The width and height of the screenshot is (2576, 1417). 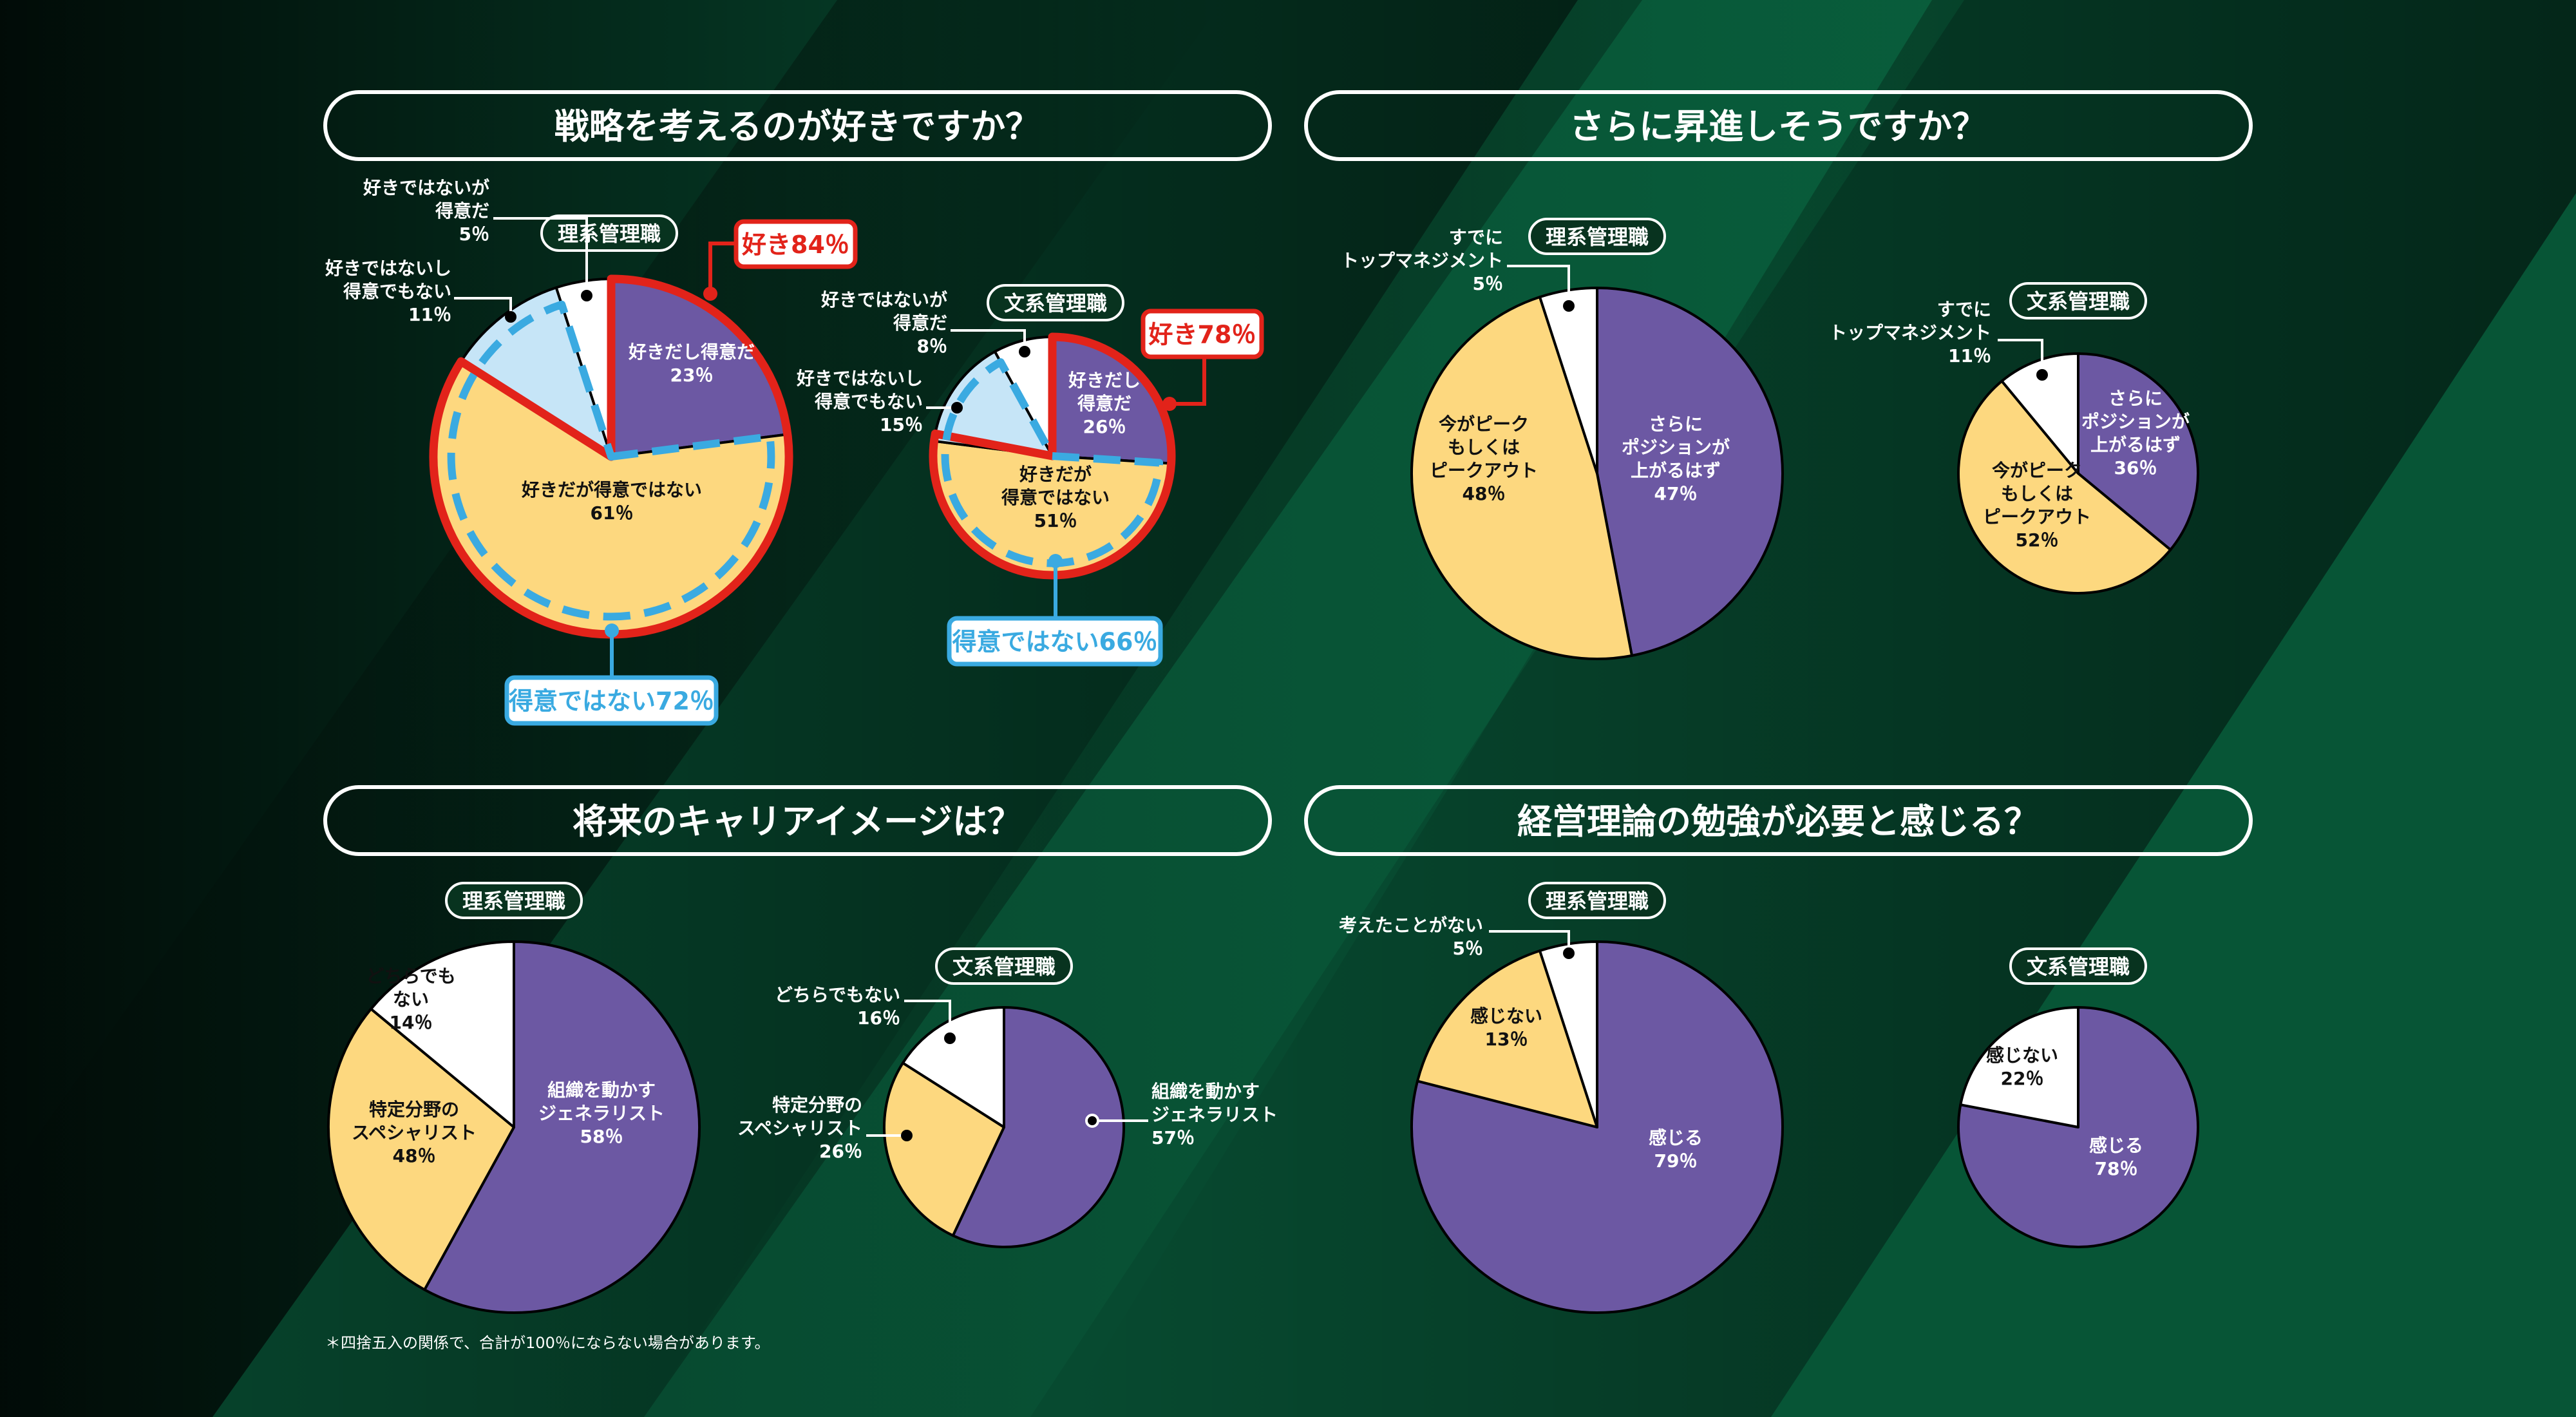 I want to click on slice-value: 51％, so click(x=1055, y=520).